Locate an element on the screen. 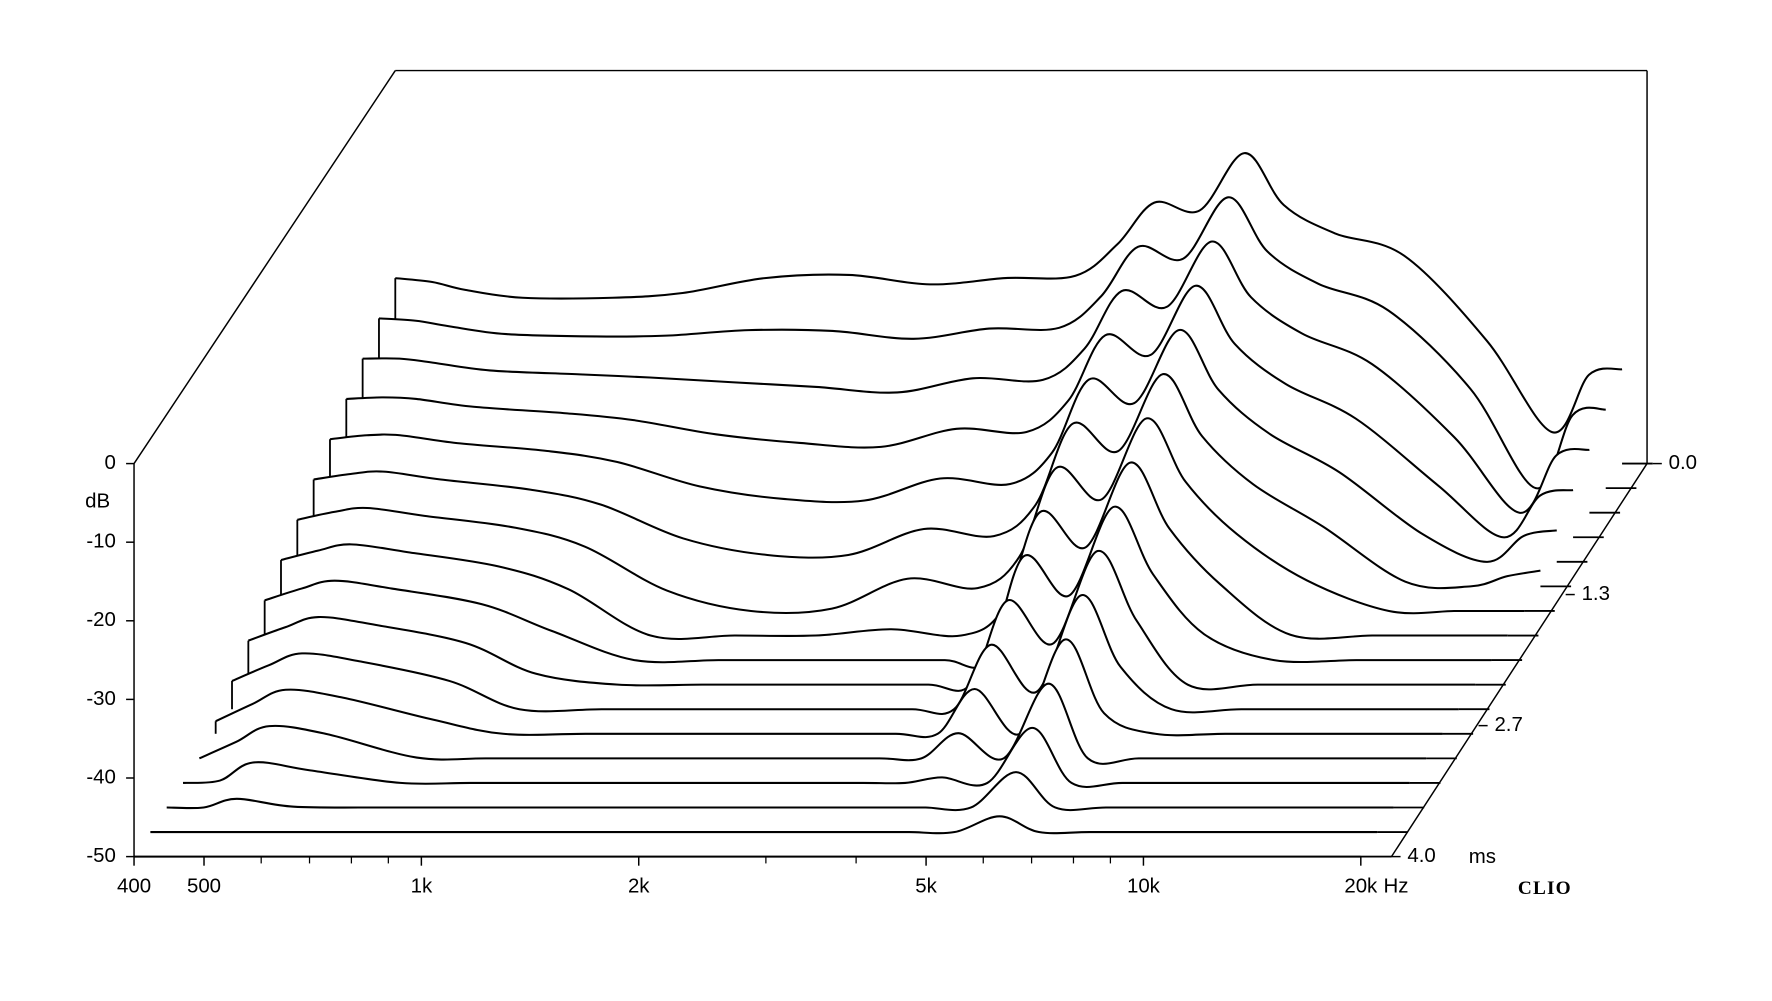  y-tick-label: -30 is located at coordinates (101, 698).